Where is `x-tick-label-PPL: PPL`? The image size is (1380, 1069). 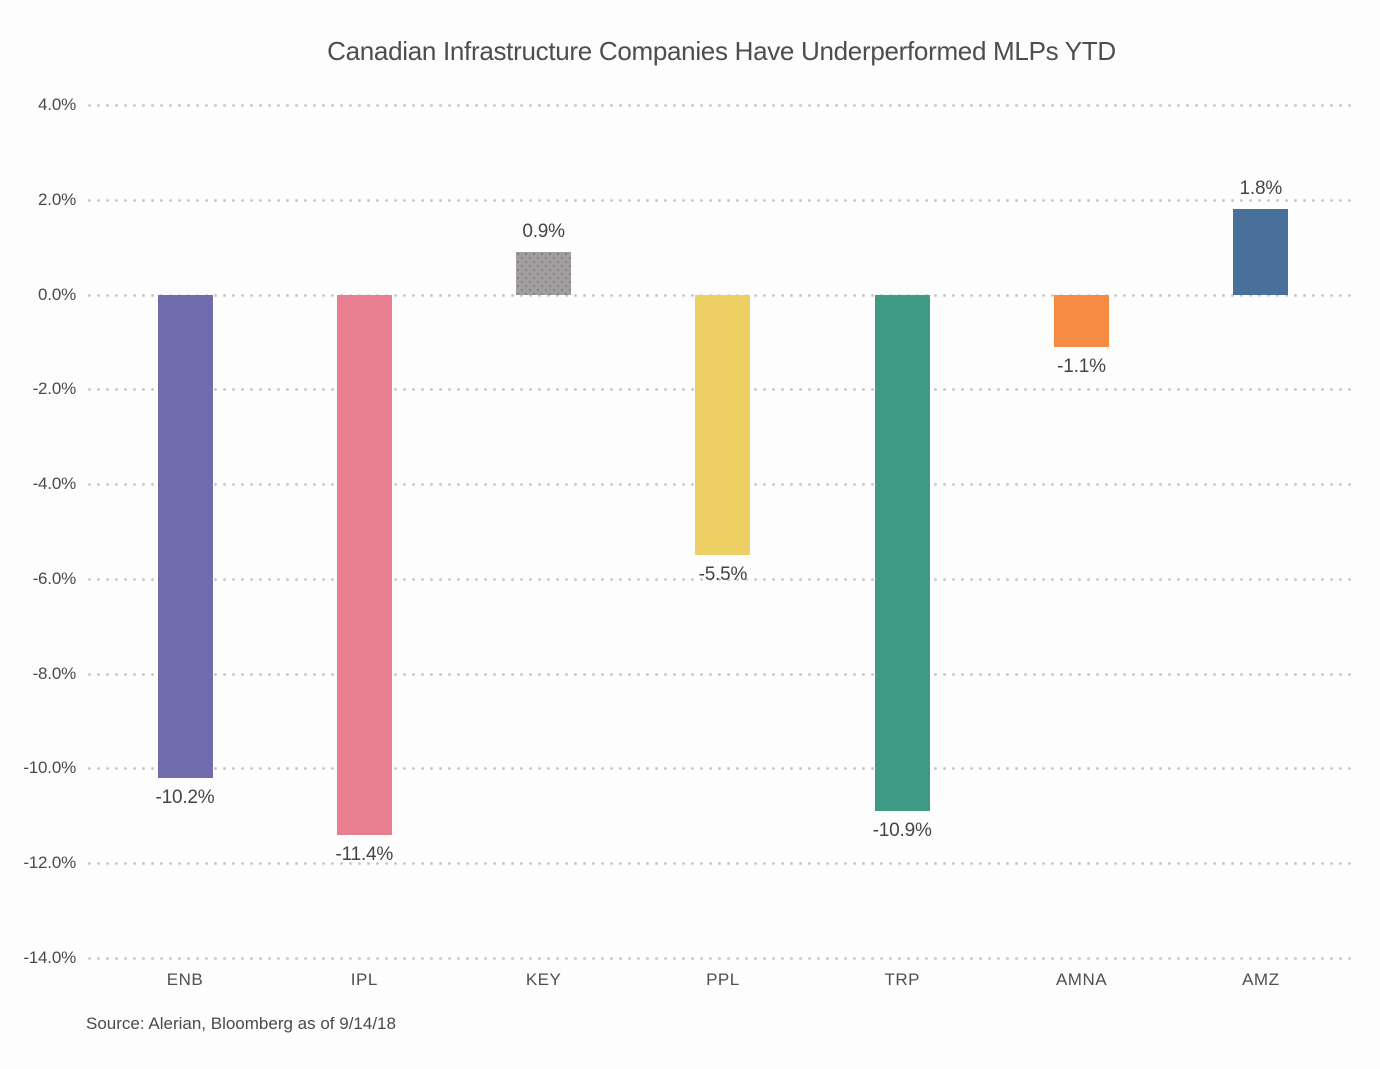 x-tick-label-PPL: PPL is located at coordinates (723, 979).